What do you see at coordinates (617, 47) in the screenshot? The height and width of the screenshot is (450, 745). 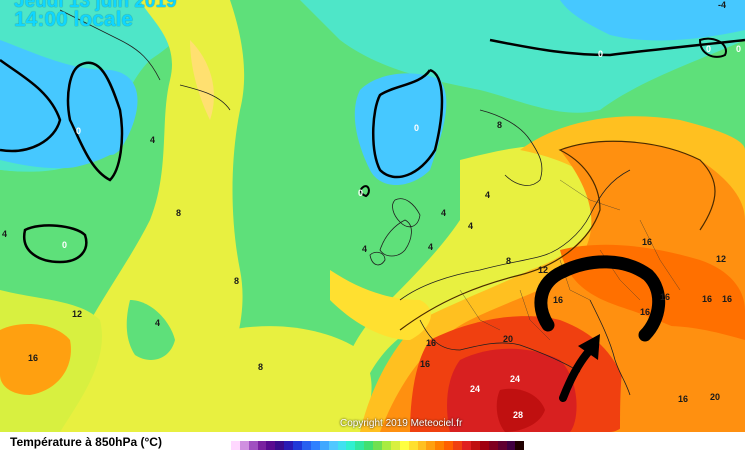 I see `contour-zero-arctic` at bounding box center [617, 47].